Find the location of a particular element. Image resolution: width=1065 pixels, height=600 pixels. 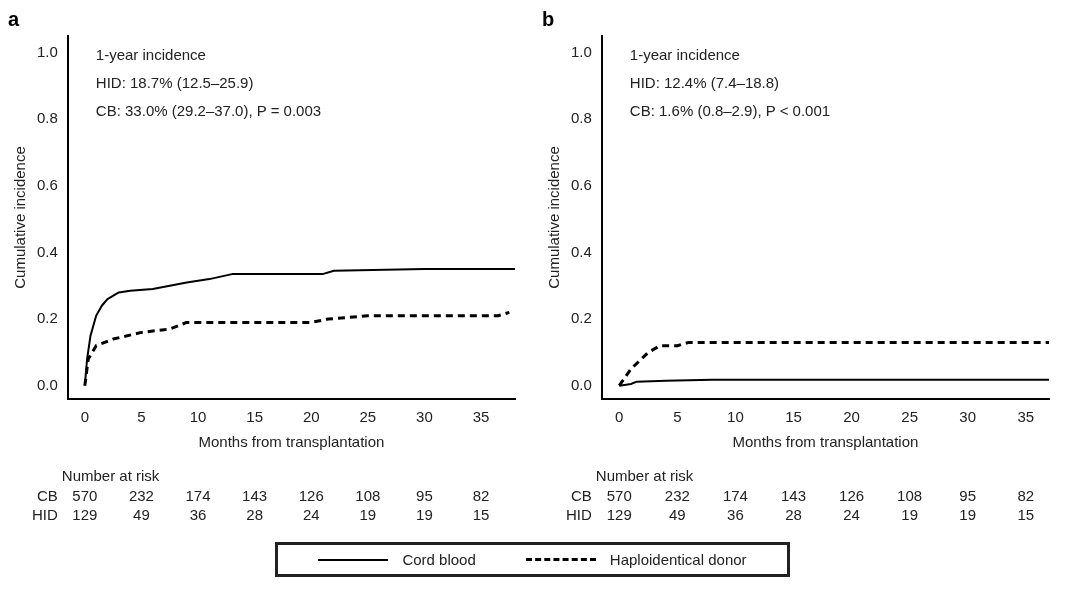

annotation: HID: 18.7% (12.5–25.9) is located at coordinates (174, 83).